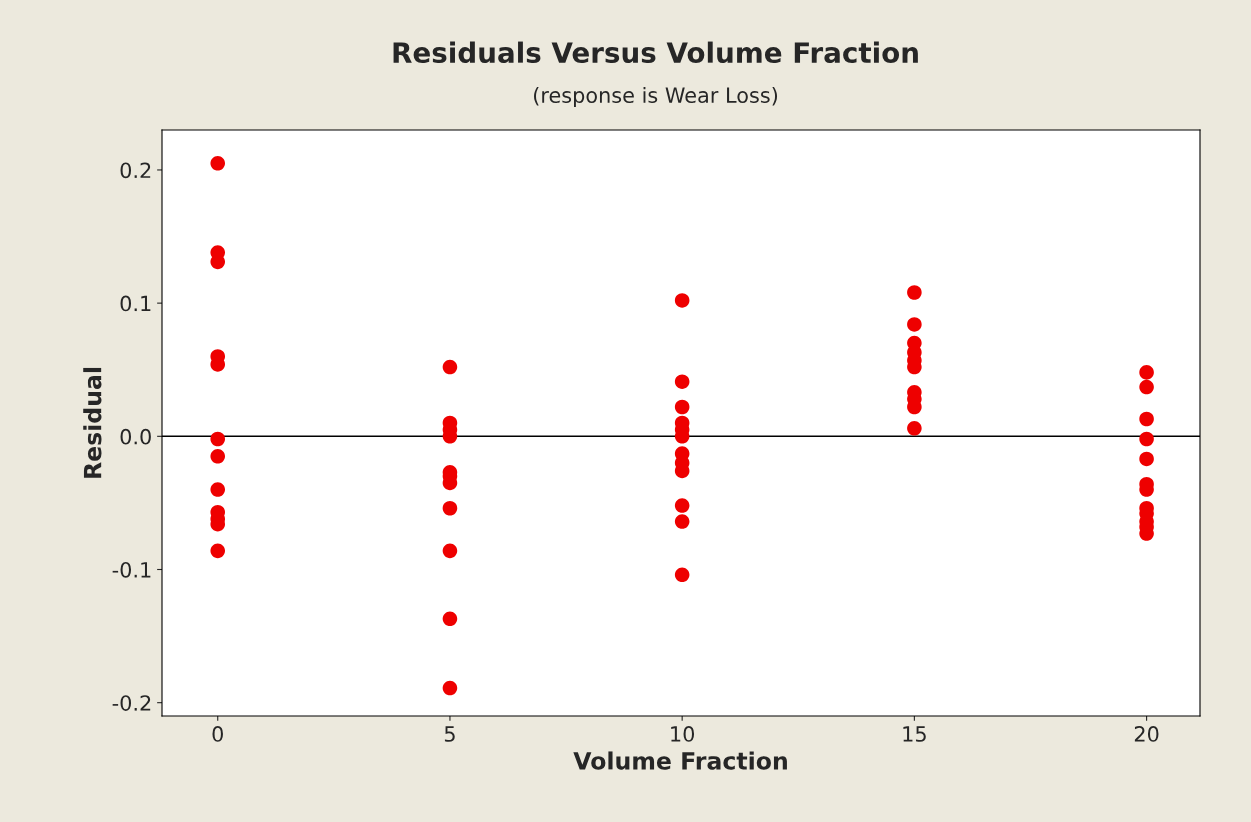 The height and width of the screenshot is (822, 1251). I want to click on y-tick-label: 0.2, so click(135, 170).